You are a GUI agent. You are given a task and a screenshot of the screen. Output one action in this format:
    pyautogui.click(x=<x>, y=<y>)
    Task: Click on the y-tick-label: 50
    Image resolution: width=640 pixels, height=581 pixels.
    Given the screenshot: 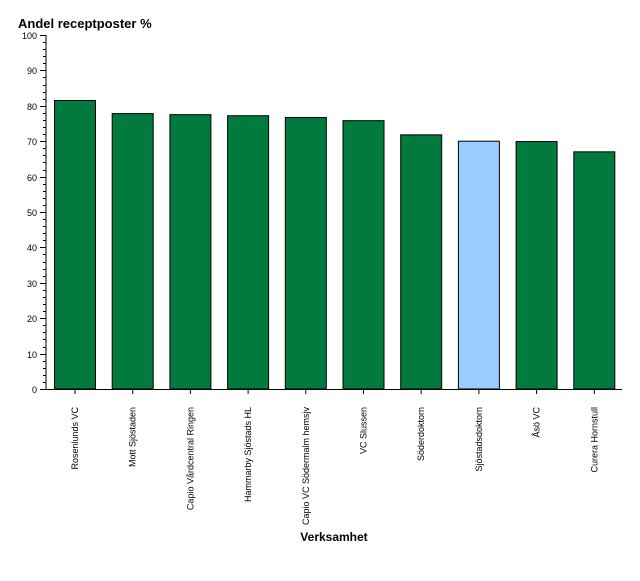 What is the action you would take?
    pyautogui.click(x=32, y=213)
    